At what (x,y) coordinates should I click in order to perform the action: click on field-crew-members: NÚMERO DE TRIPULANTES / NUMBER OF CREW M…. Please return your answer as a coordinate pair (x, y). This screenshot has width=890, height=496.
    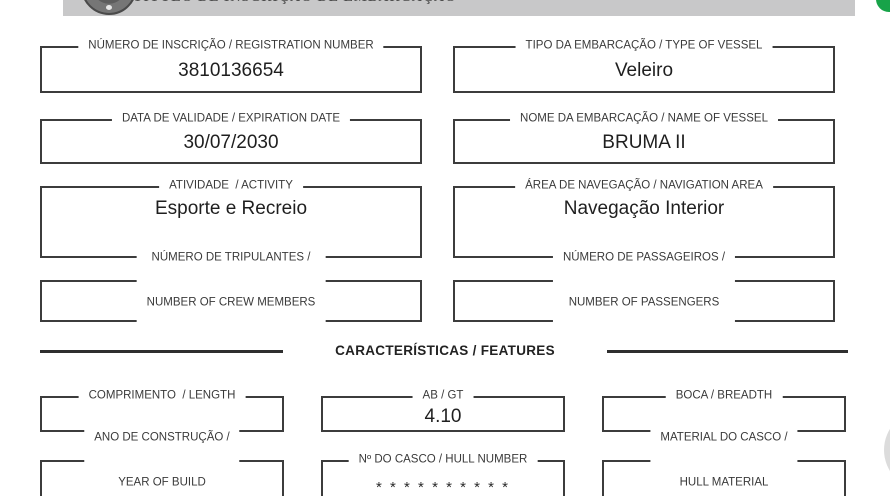
    Looking at the image, I should click on (231, 280).